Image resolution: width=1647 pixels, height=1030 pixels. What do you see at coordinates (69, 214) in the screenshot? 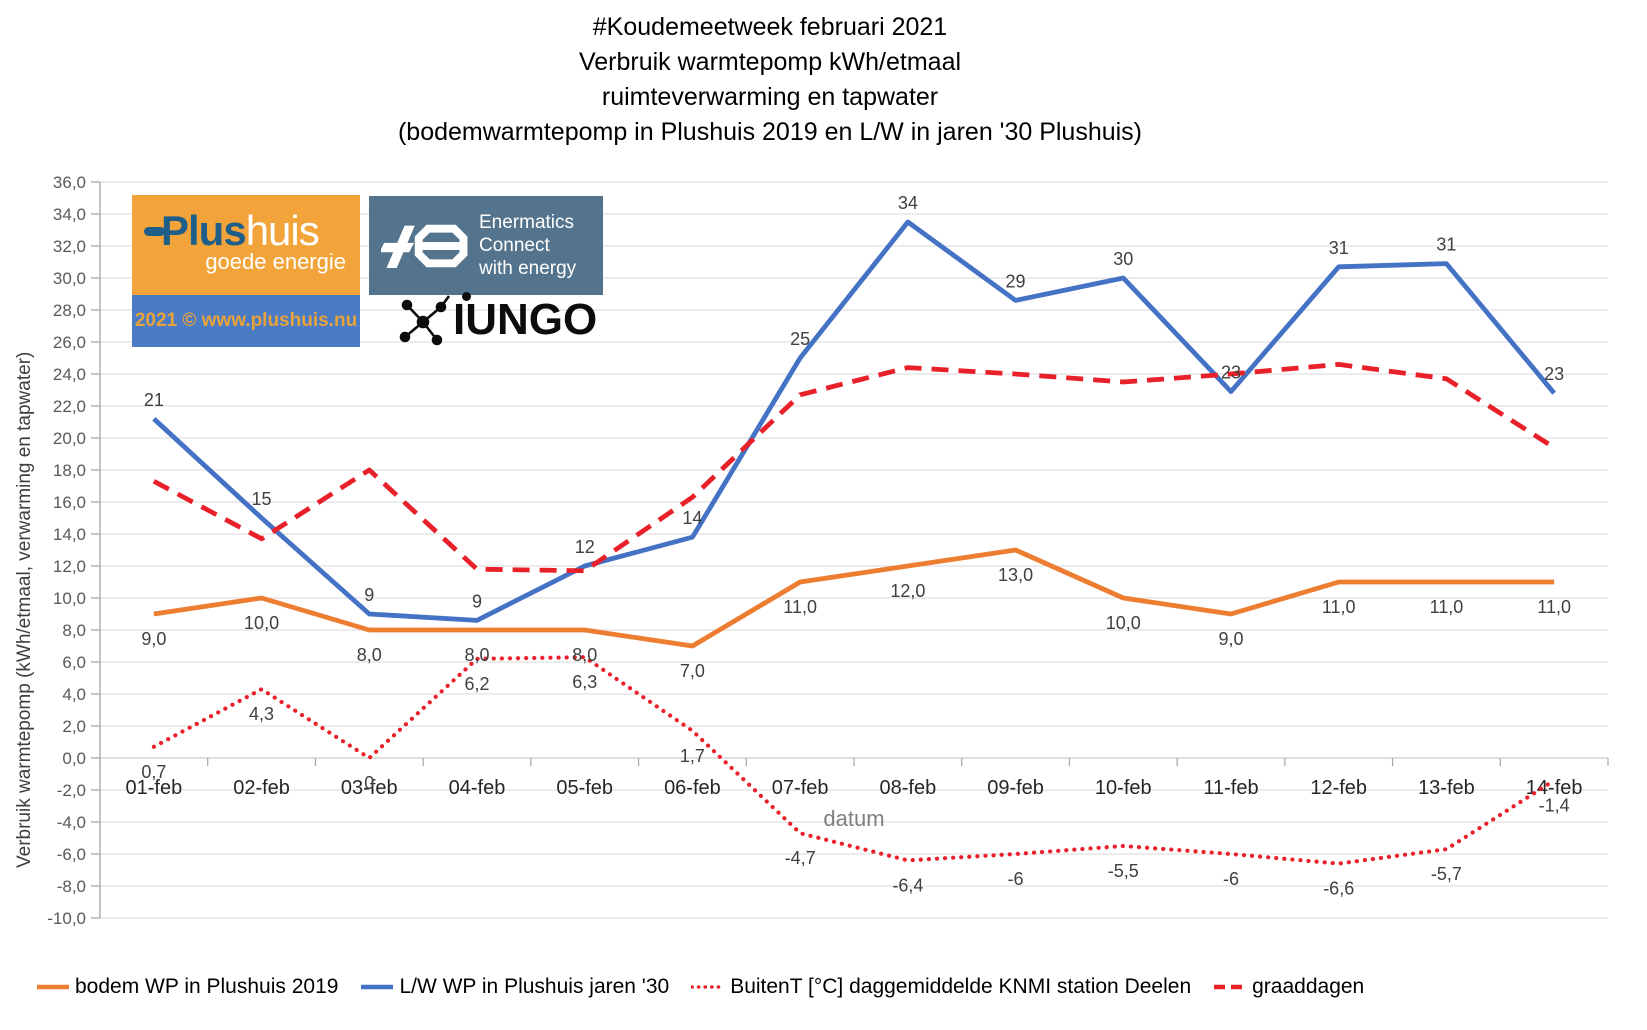
I see `y-tick-label: 34,0` at bounding box center [69, 214].